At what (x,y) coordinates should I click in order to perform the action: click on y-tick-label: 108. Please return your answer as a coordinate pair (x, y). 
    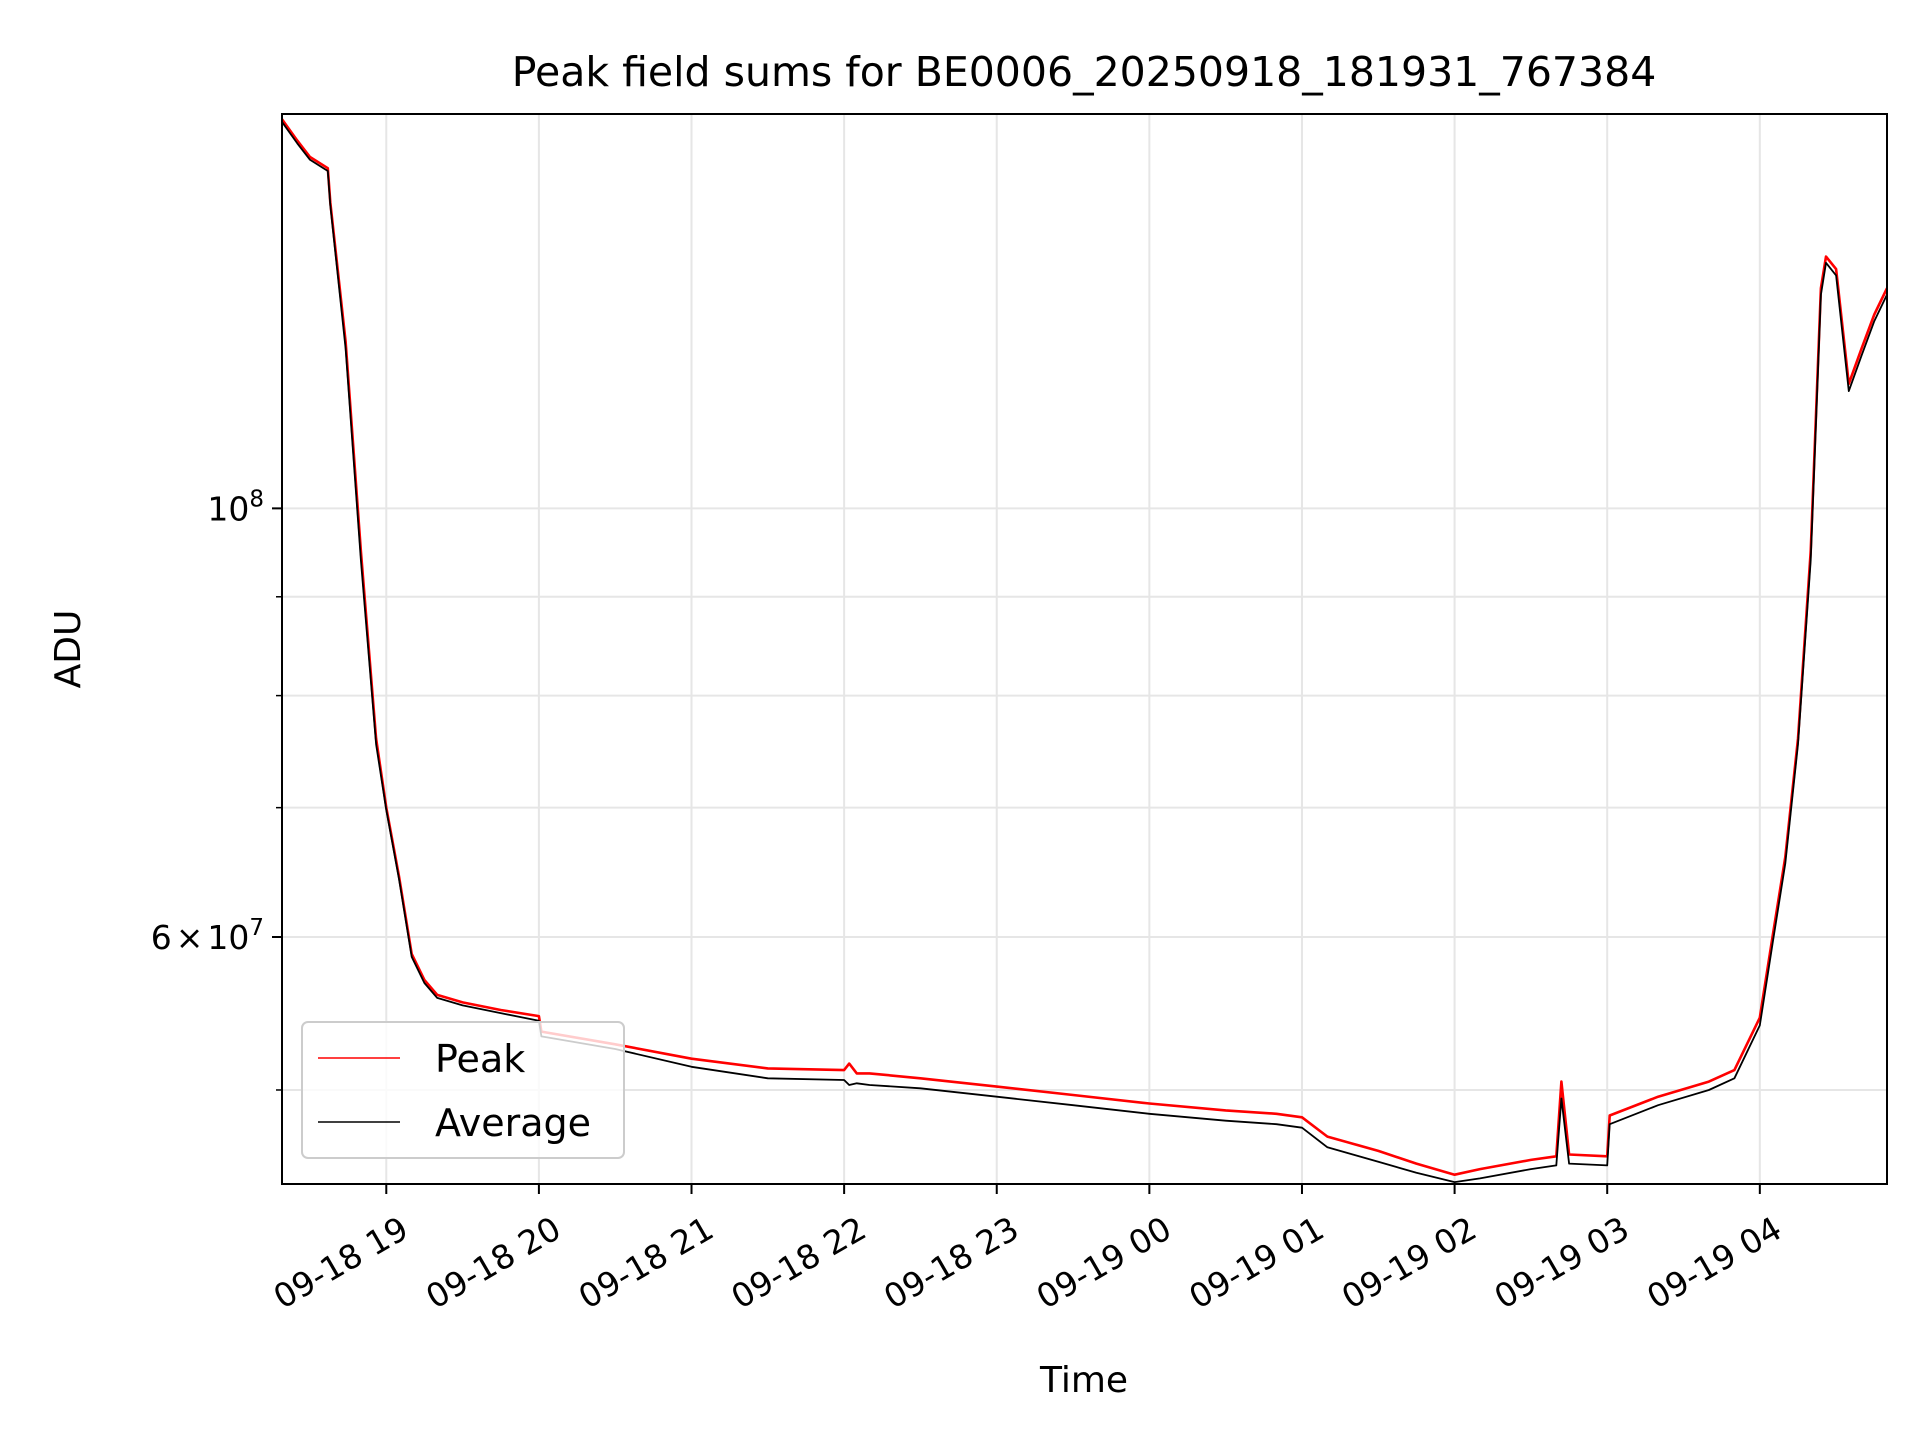
    Looking at the image, I should click on (235, 507).